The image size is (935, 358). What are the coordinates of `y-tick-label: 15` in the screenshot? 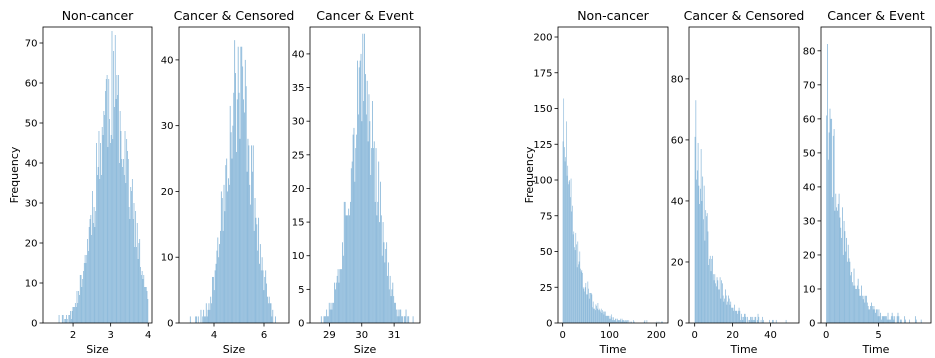 It's located at (298, 223).